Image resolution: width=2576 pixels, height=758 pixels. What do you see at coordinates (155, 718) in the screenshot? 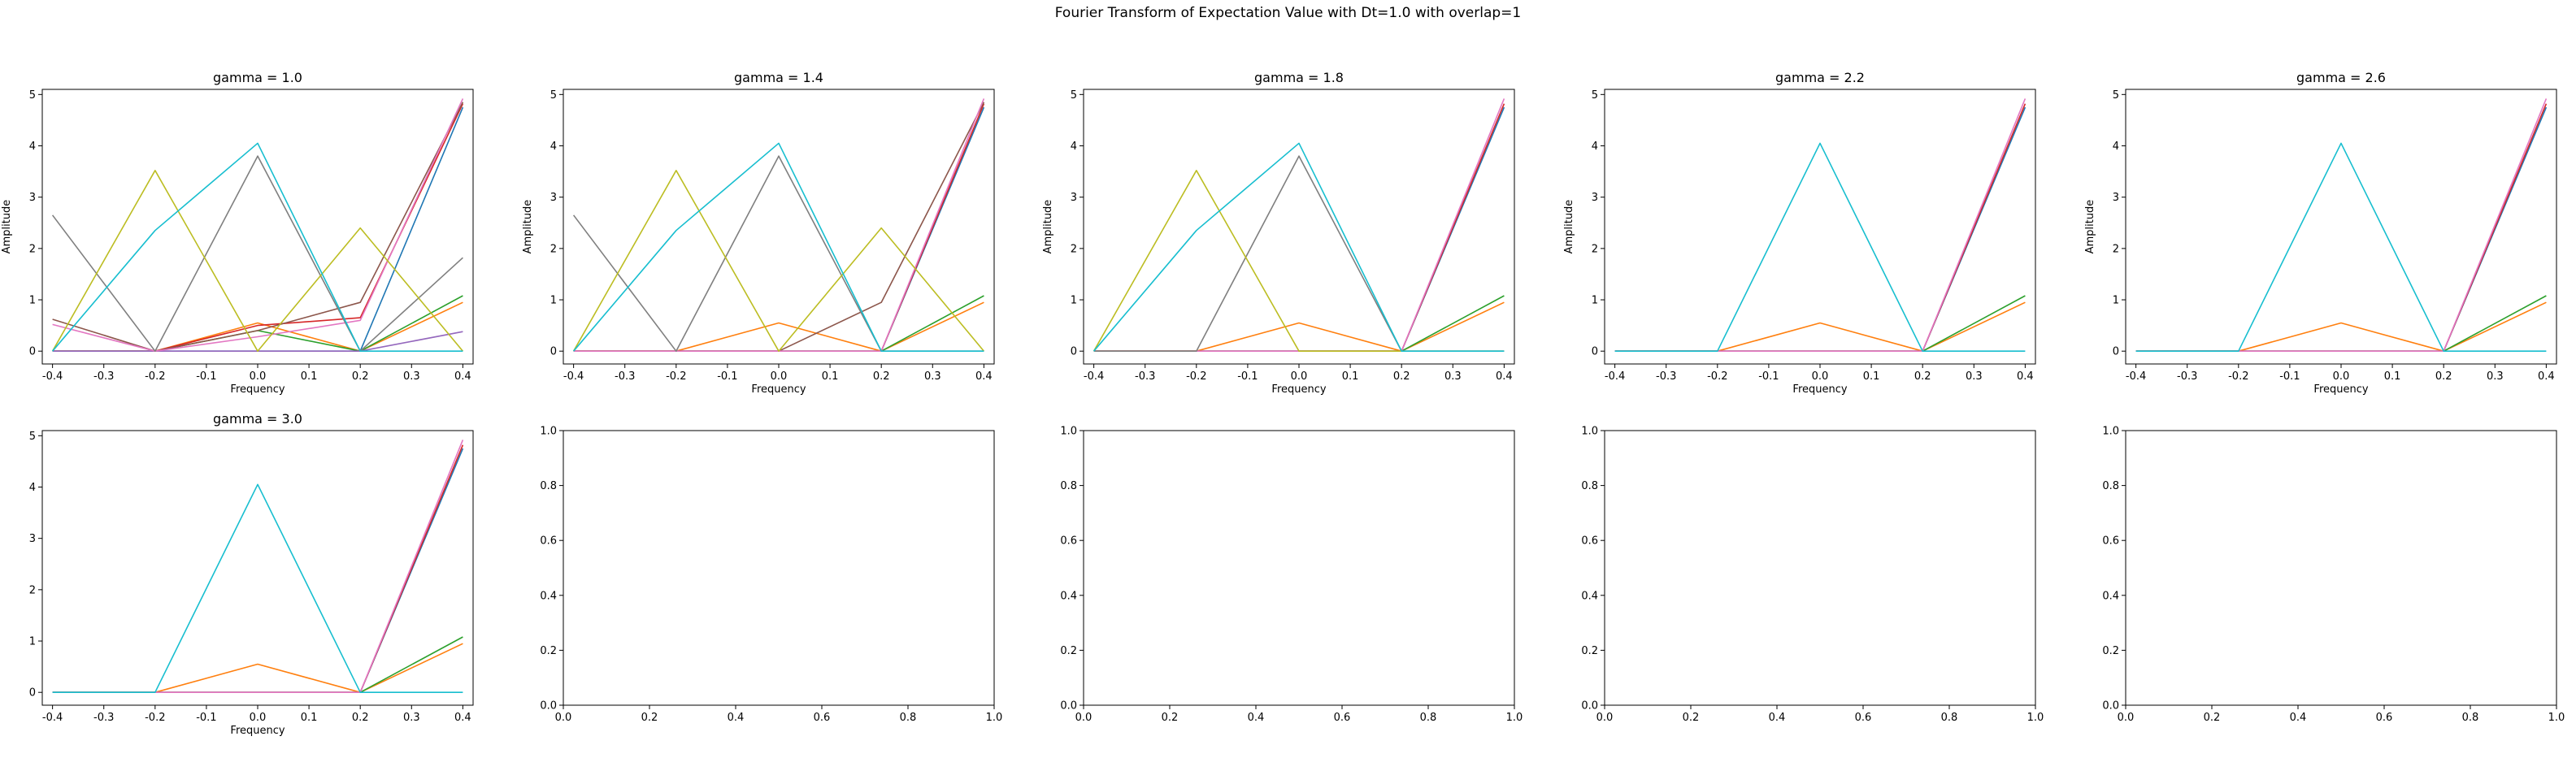
I see `x-tick-label: -0.2` at bounding box center [155, 718].